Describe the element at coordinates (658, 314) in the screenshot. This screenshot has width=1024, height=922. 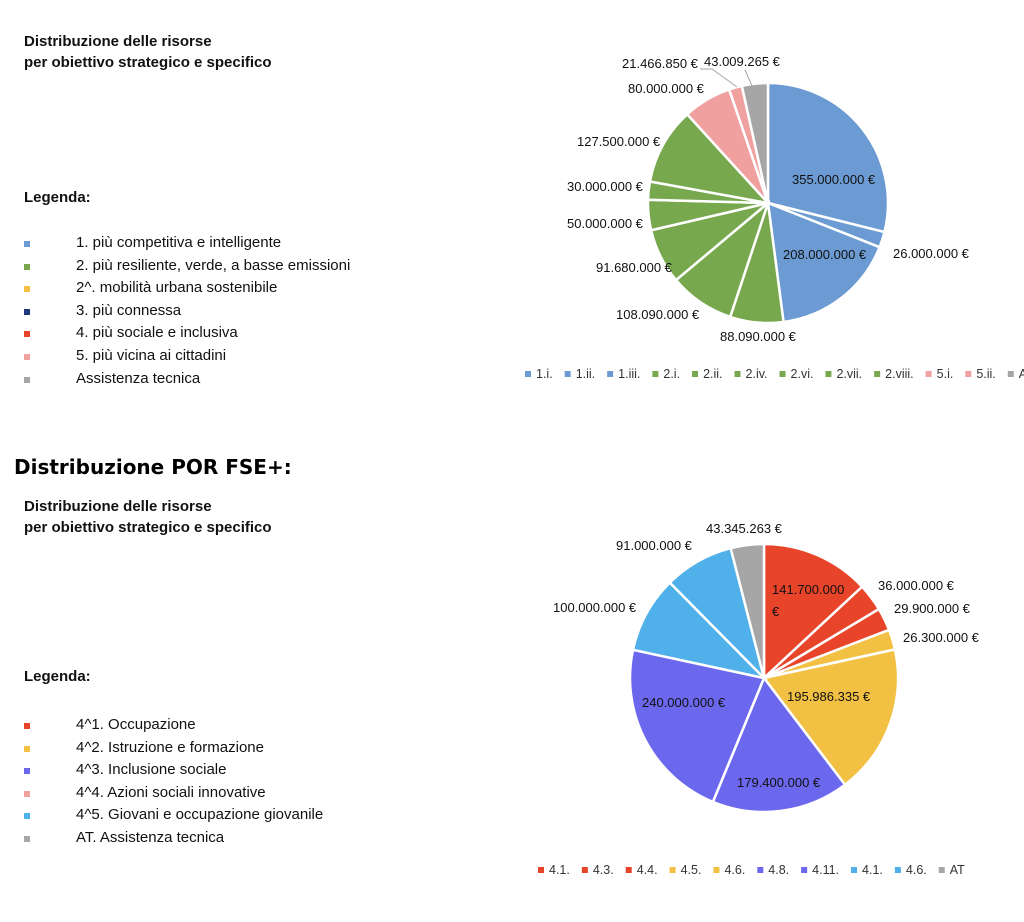
I see `chart1-data-label: 108.090.000 €` at that location.